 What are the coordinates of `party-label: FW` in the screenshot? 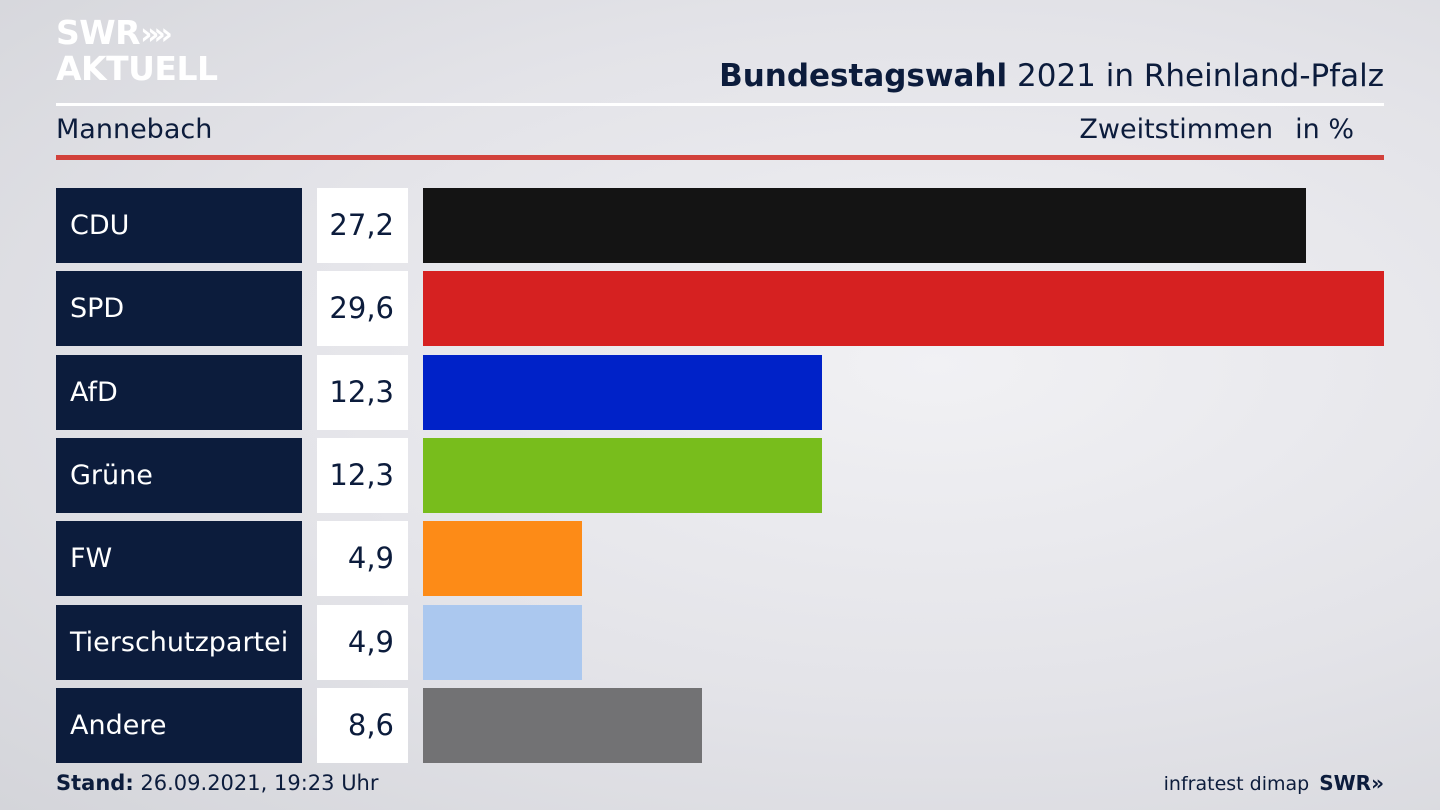 It's located at (179, 558).